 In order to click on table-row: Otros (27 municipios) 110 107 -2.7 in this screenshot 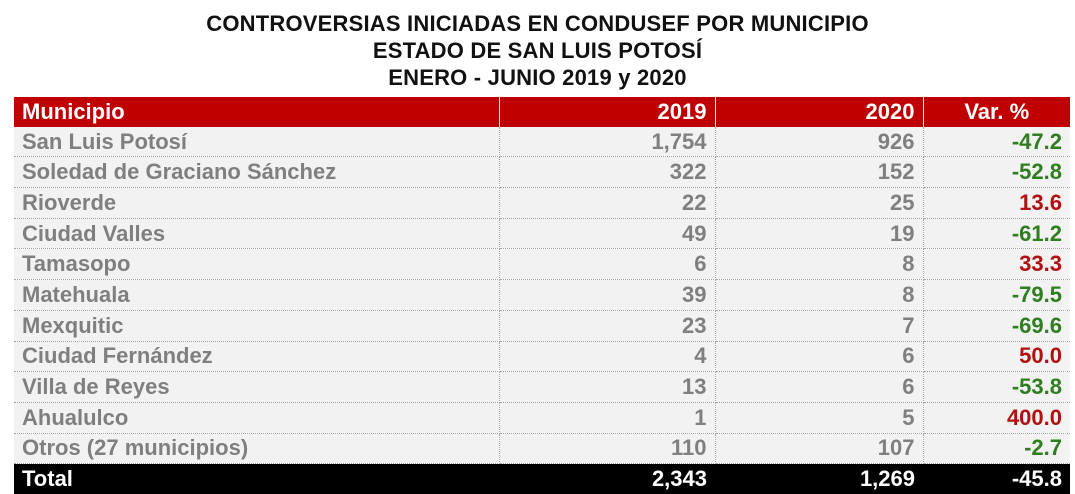, I will do `click(542, 449)`.